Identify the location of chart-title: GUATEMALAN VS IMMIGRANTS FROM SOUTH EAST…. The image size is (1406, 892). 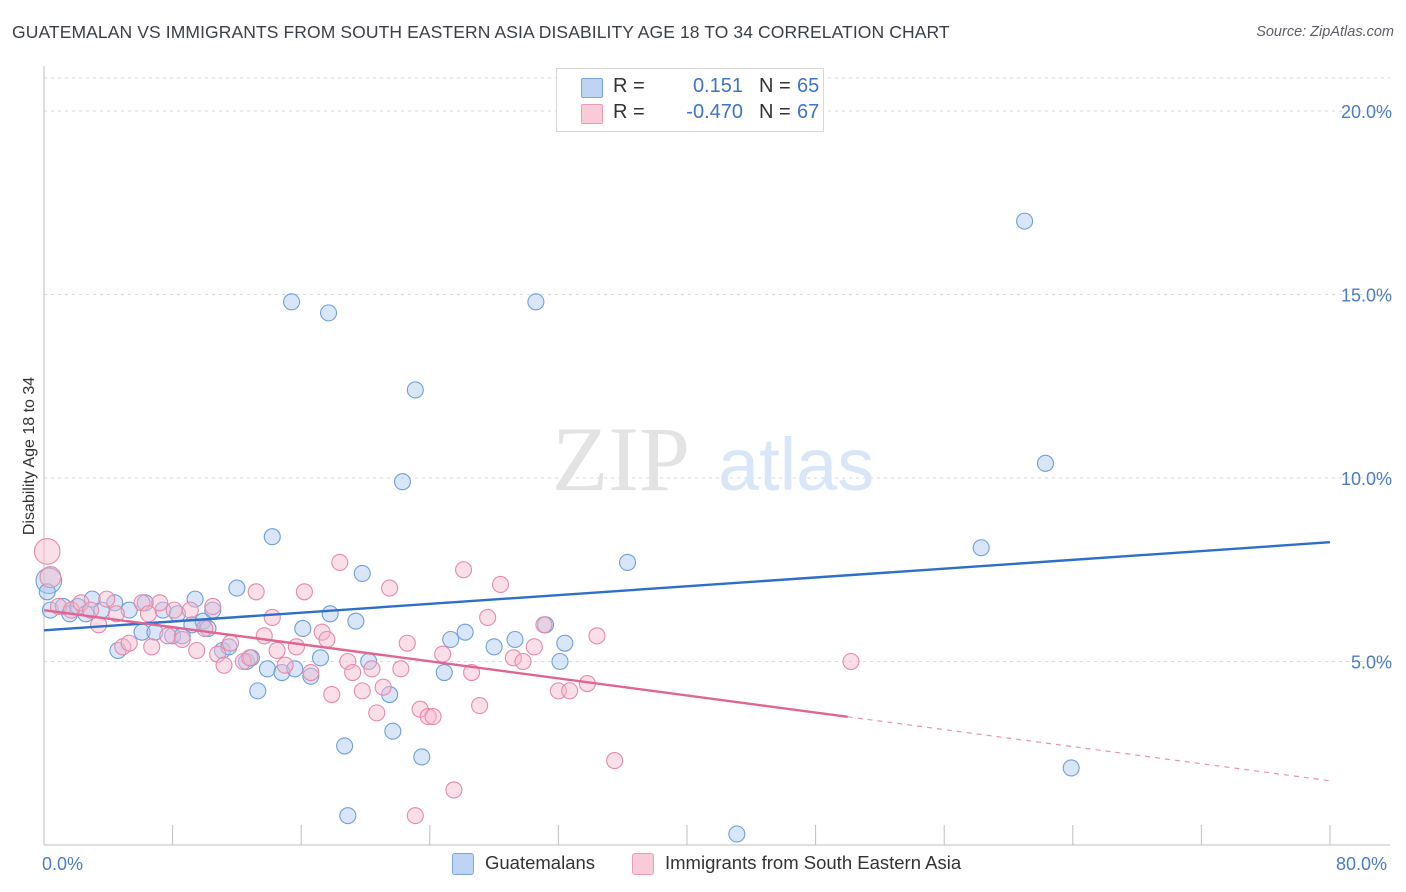
(481, 32).